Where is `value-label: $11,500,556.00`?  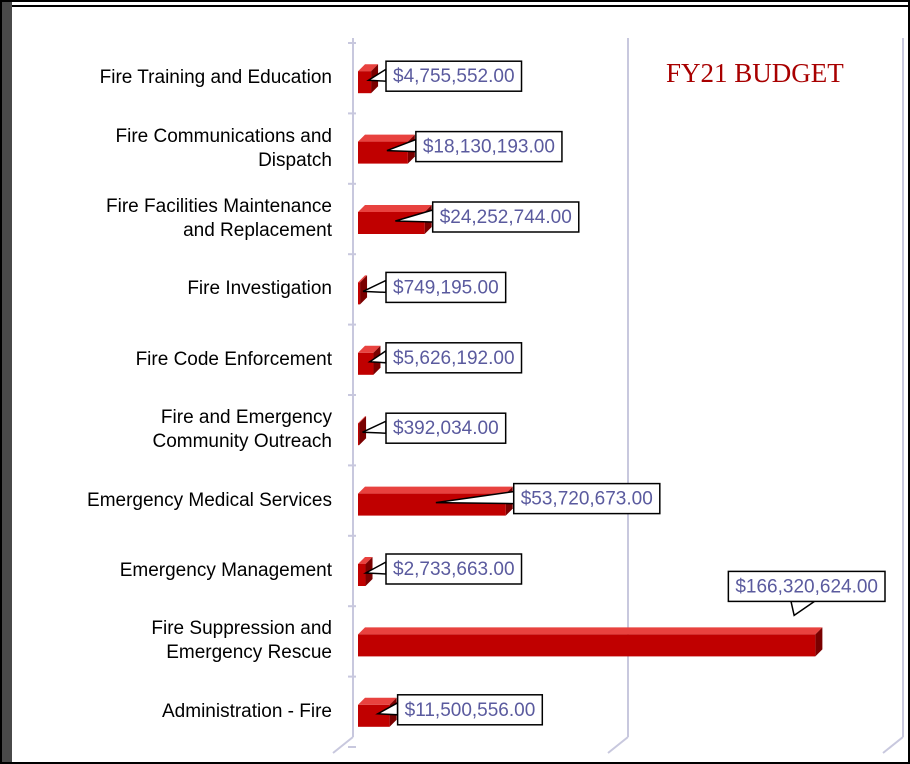
value-label: $11,500,556.00 is located at coordinates (470, 710).